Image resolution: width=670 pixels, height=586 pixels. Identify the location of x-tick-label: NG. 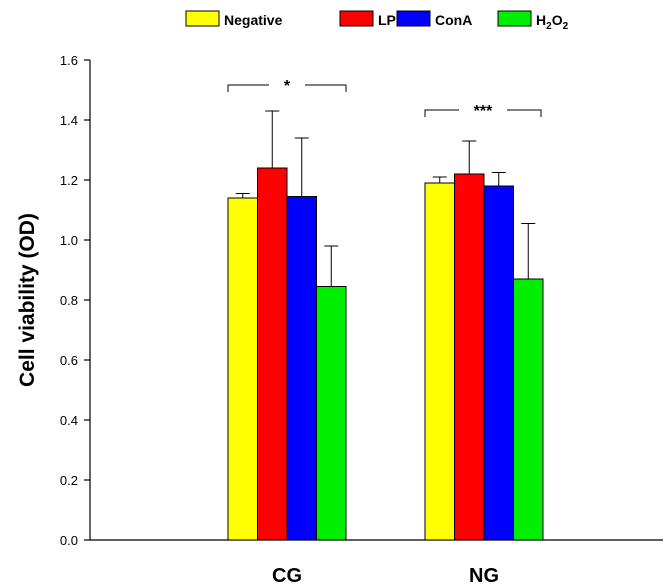
(484, 575).